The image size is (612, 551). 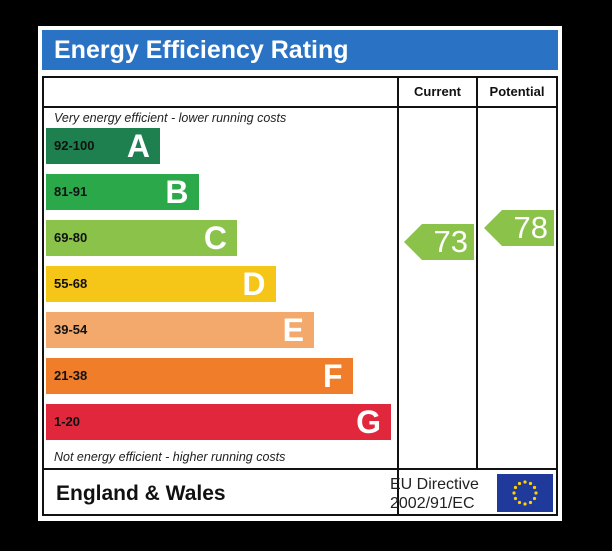 I want to click on current-rating-arrow-shape, so click(x=439, y=242).